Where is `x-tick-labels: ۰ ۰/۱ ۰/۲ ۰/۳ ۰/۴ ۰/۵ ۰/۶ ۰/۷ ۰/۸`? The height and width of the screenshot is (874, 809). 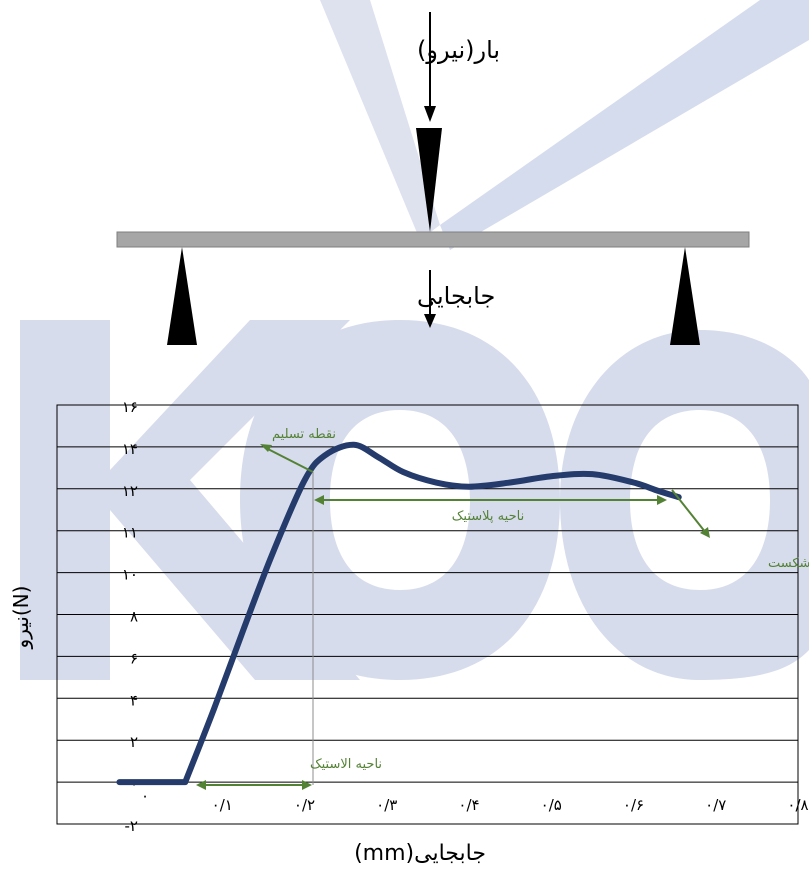
x-tick-labels: ۰ ۰/۱ ۰/۲ ۰/۳ ۰/۴ ۰/۵ ۰/۶ ۰/۷ ۰/۸ is located at coordinates (475, 800).